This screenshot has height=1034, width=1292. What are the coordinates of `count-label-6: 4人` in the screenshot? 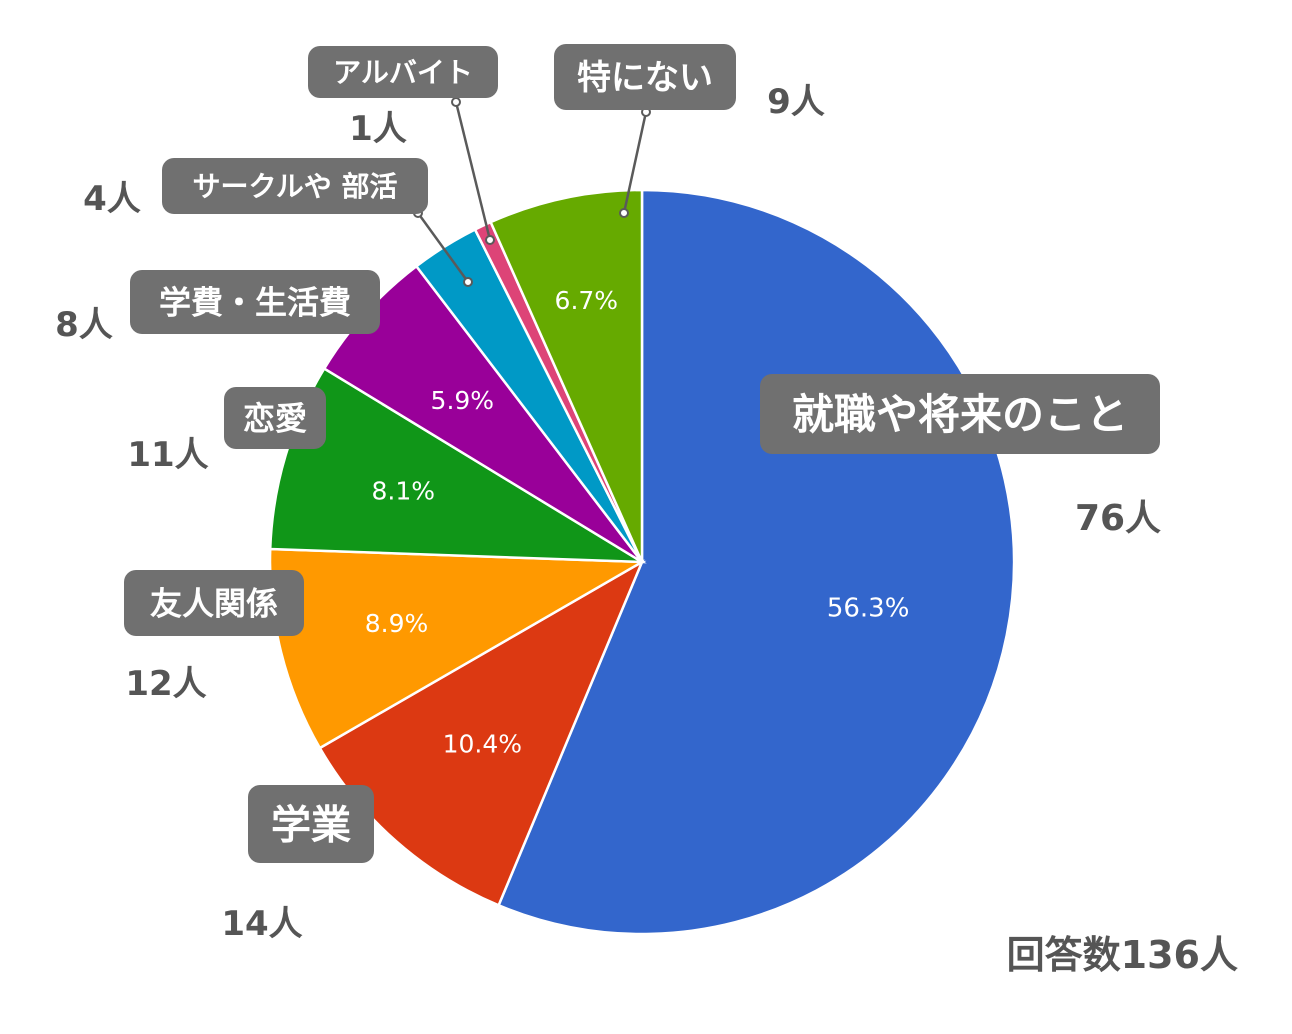 It's located at (112, 199).